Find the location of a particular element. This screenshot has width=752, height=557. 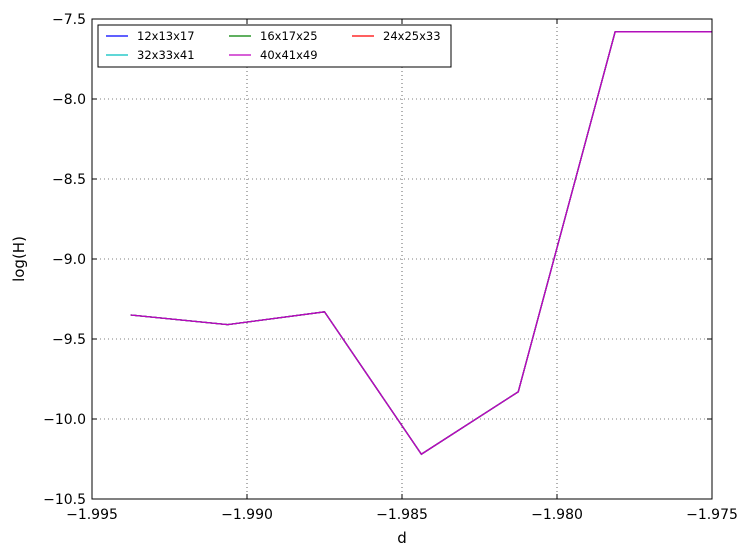

legend-label: 32x33x41 is located at coordinates (166, 55).